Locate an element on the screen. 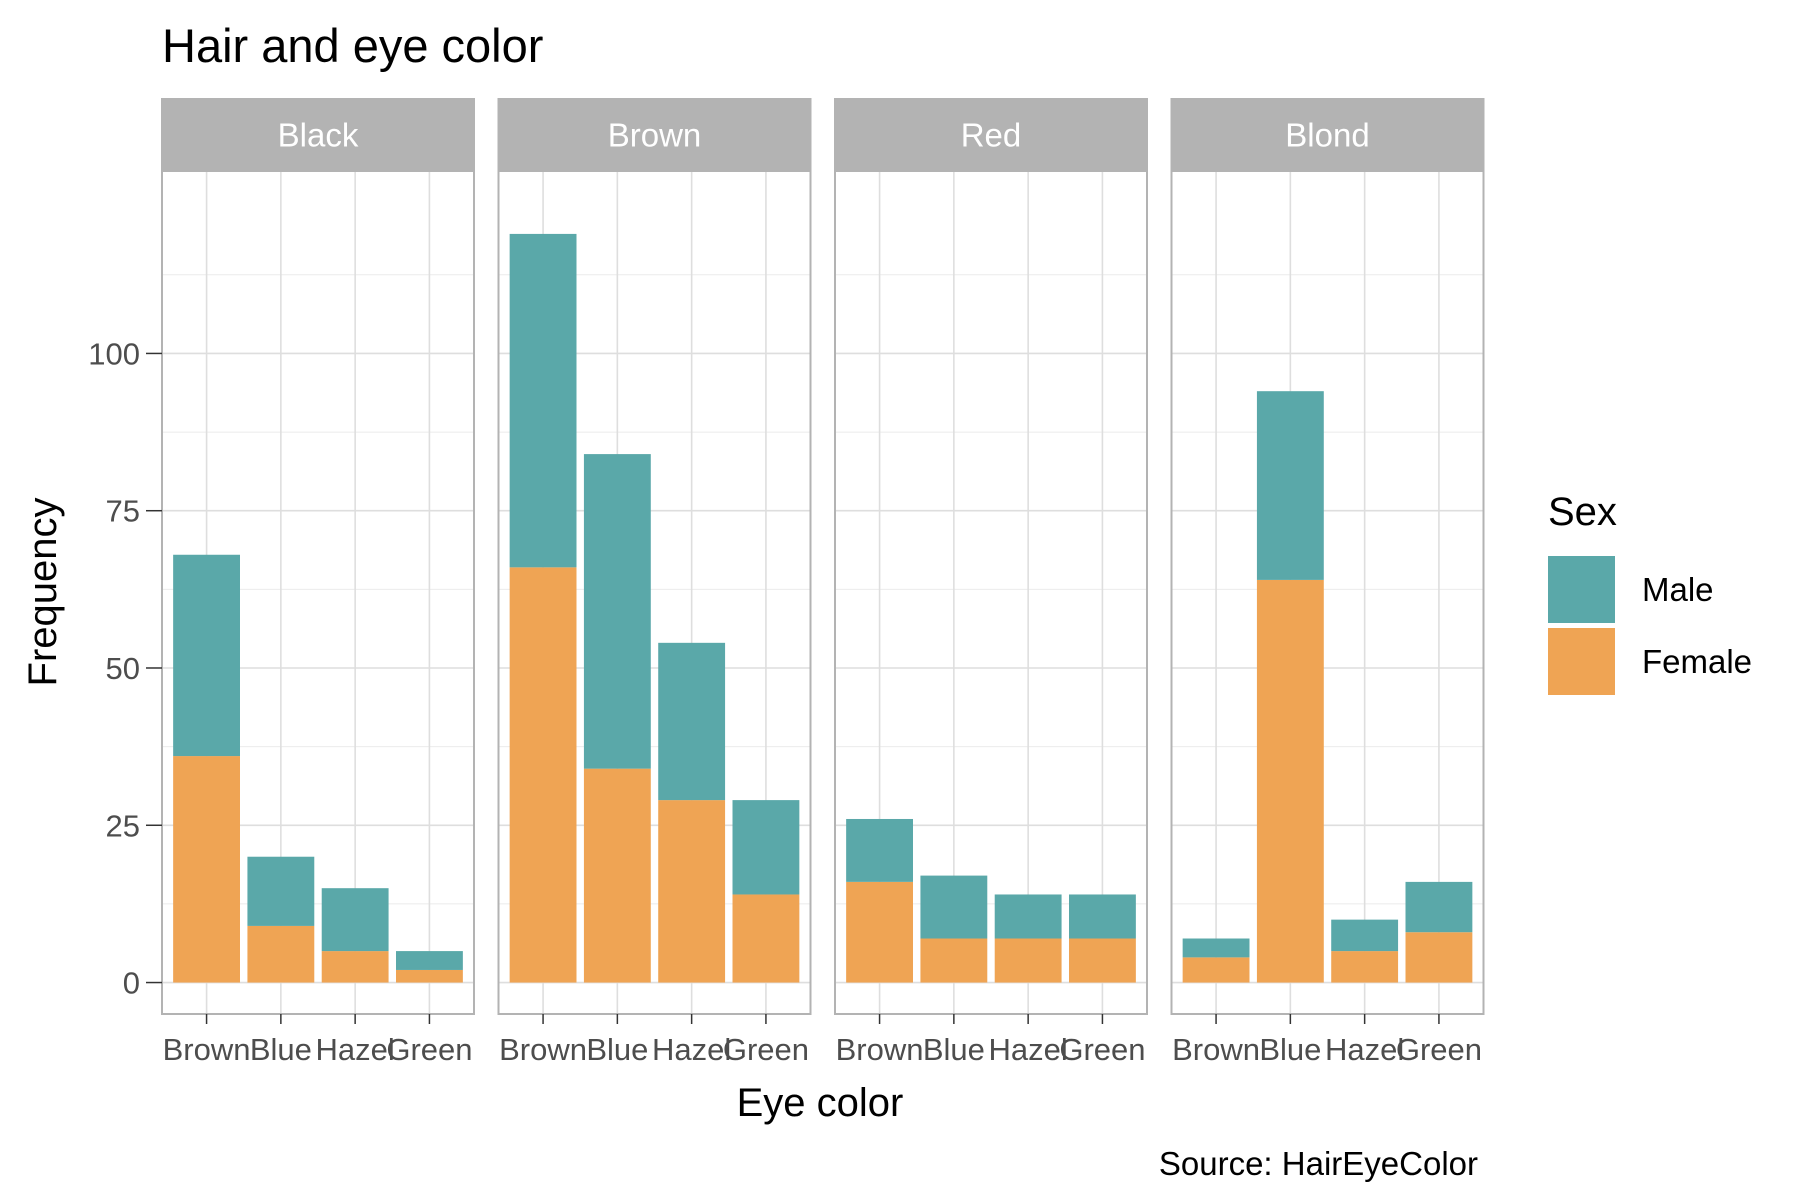 The width and height of the screenshot is (1800, 1200). bar-female-black-blue is located at coordinates (281, 954).